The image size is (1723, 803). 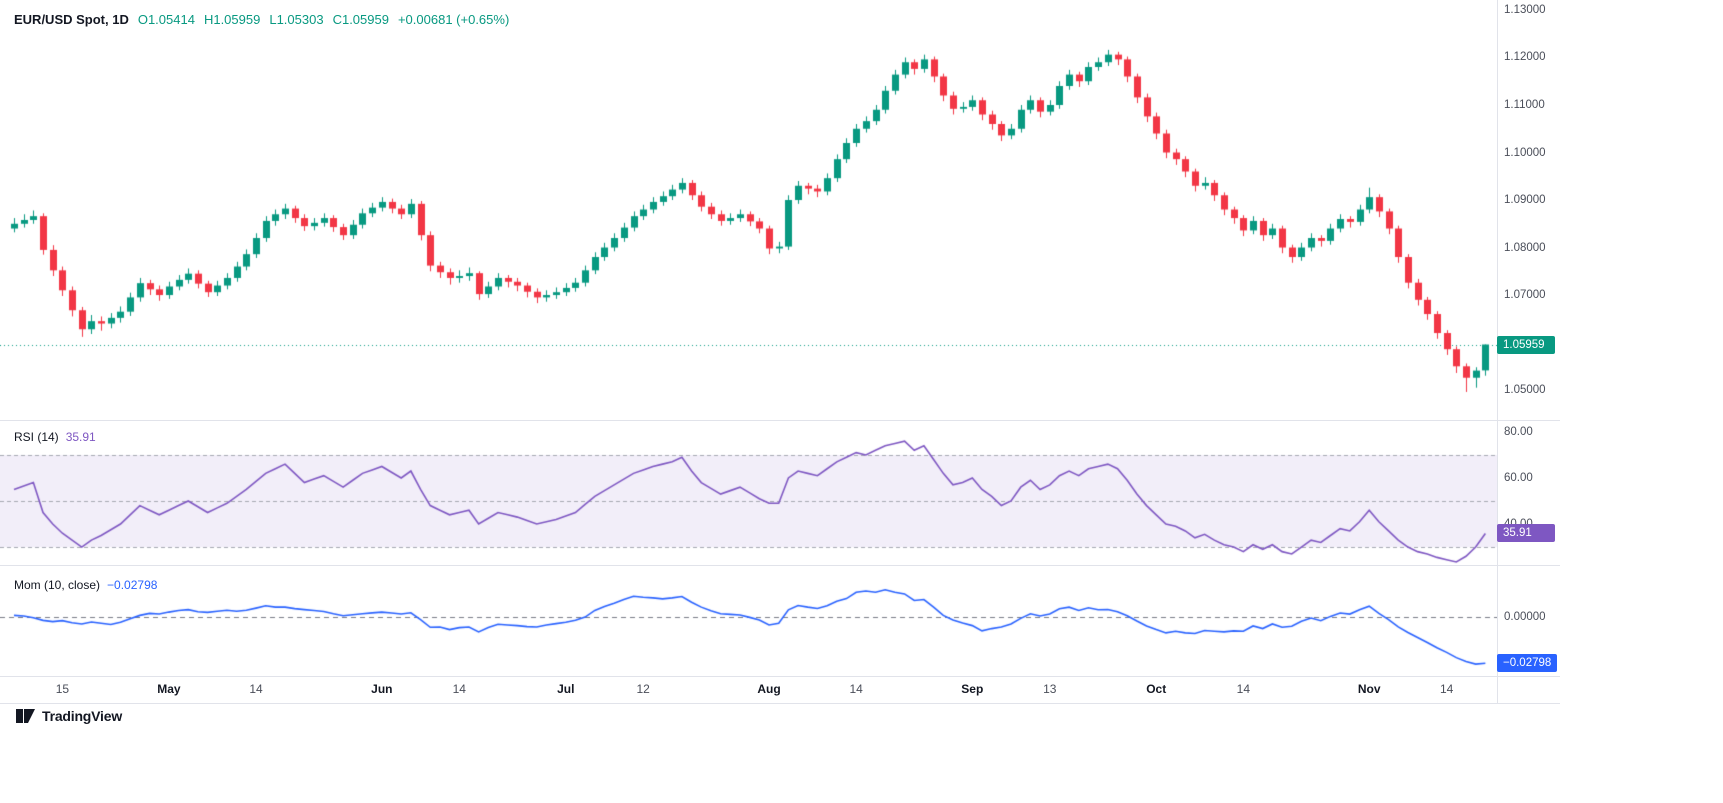 What do you see at coordinates (566, 689) in the screenshot?
I see `time-axis-label: Jul` at bounding box center [566, 689].